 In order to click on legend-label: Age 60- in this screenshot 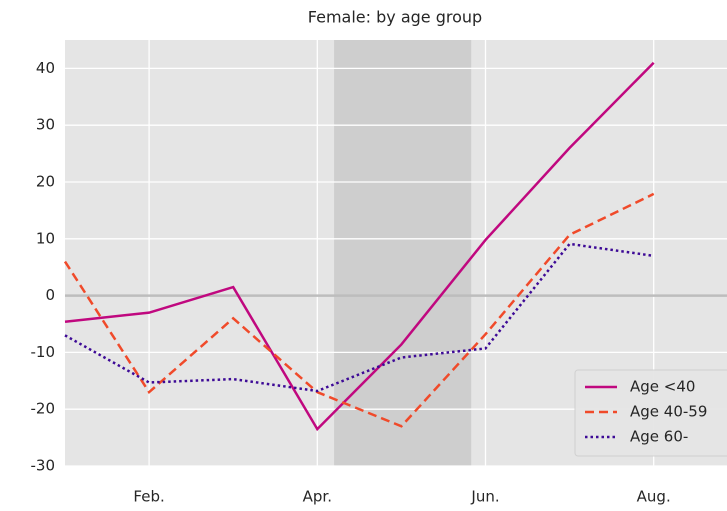, I will do `click(659, 437)`.